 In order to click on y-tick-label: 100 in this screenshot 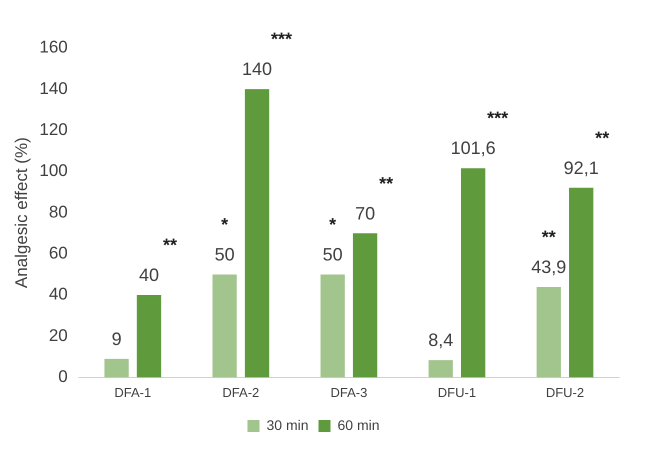, I will do `click(53, 170)`.